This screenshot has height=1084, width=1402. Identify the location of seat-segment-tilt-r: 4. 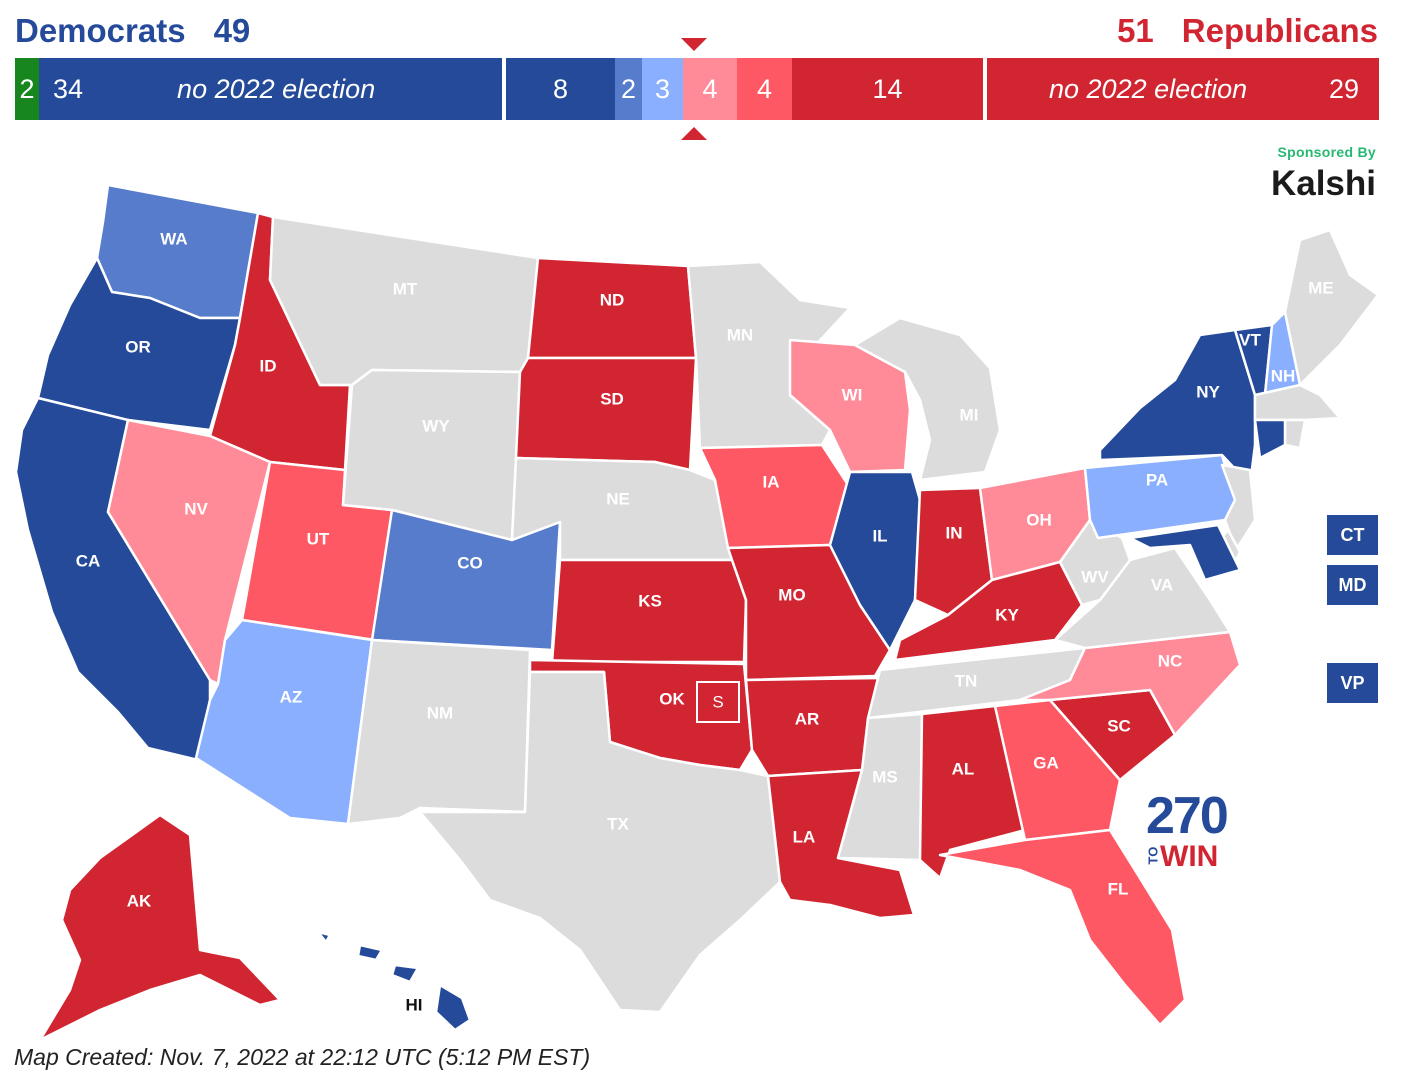
(710, 89).